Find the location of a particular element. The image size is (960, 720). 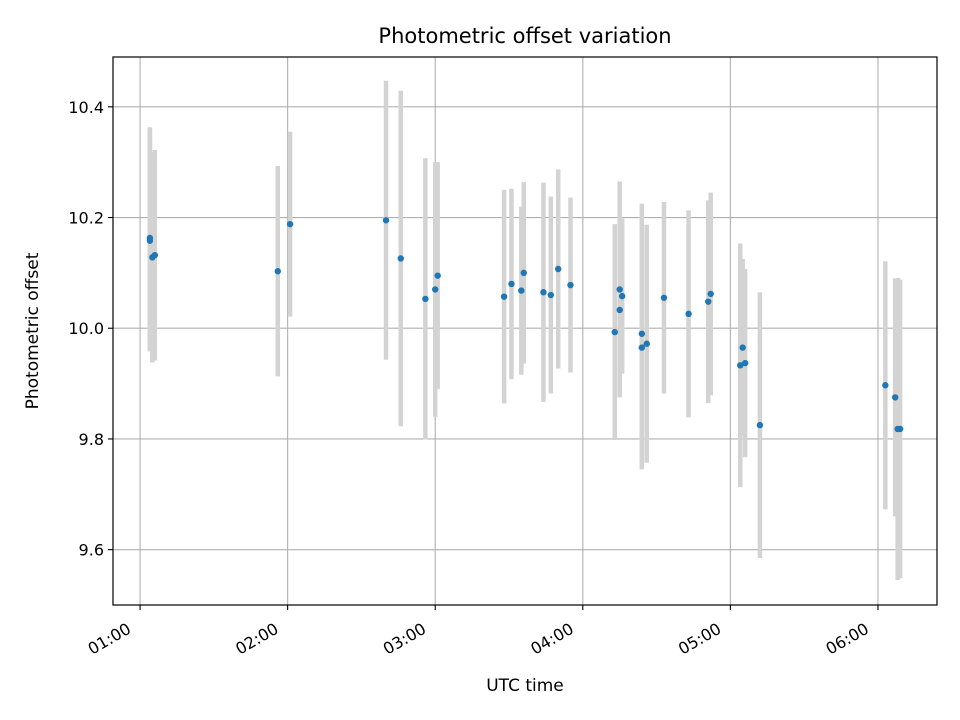

y-tick-label: 10.0 is located at coordinates (86, 328).